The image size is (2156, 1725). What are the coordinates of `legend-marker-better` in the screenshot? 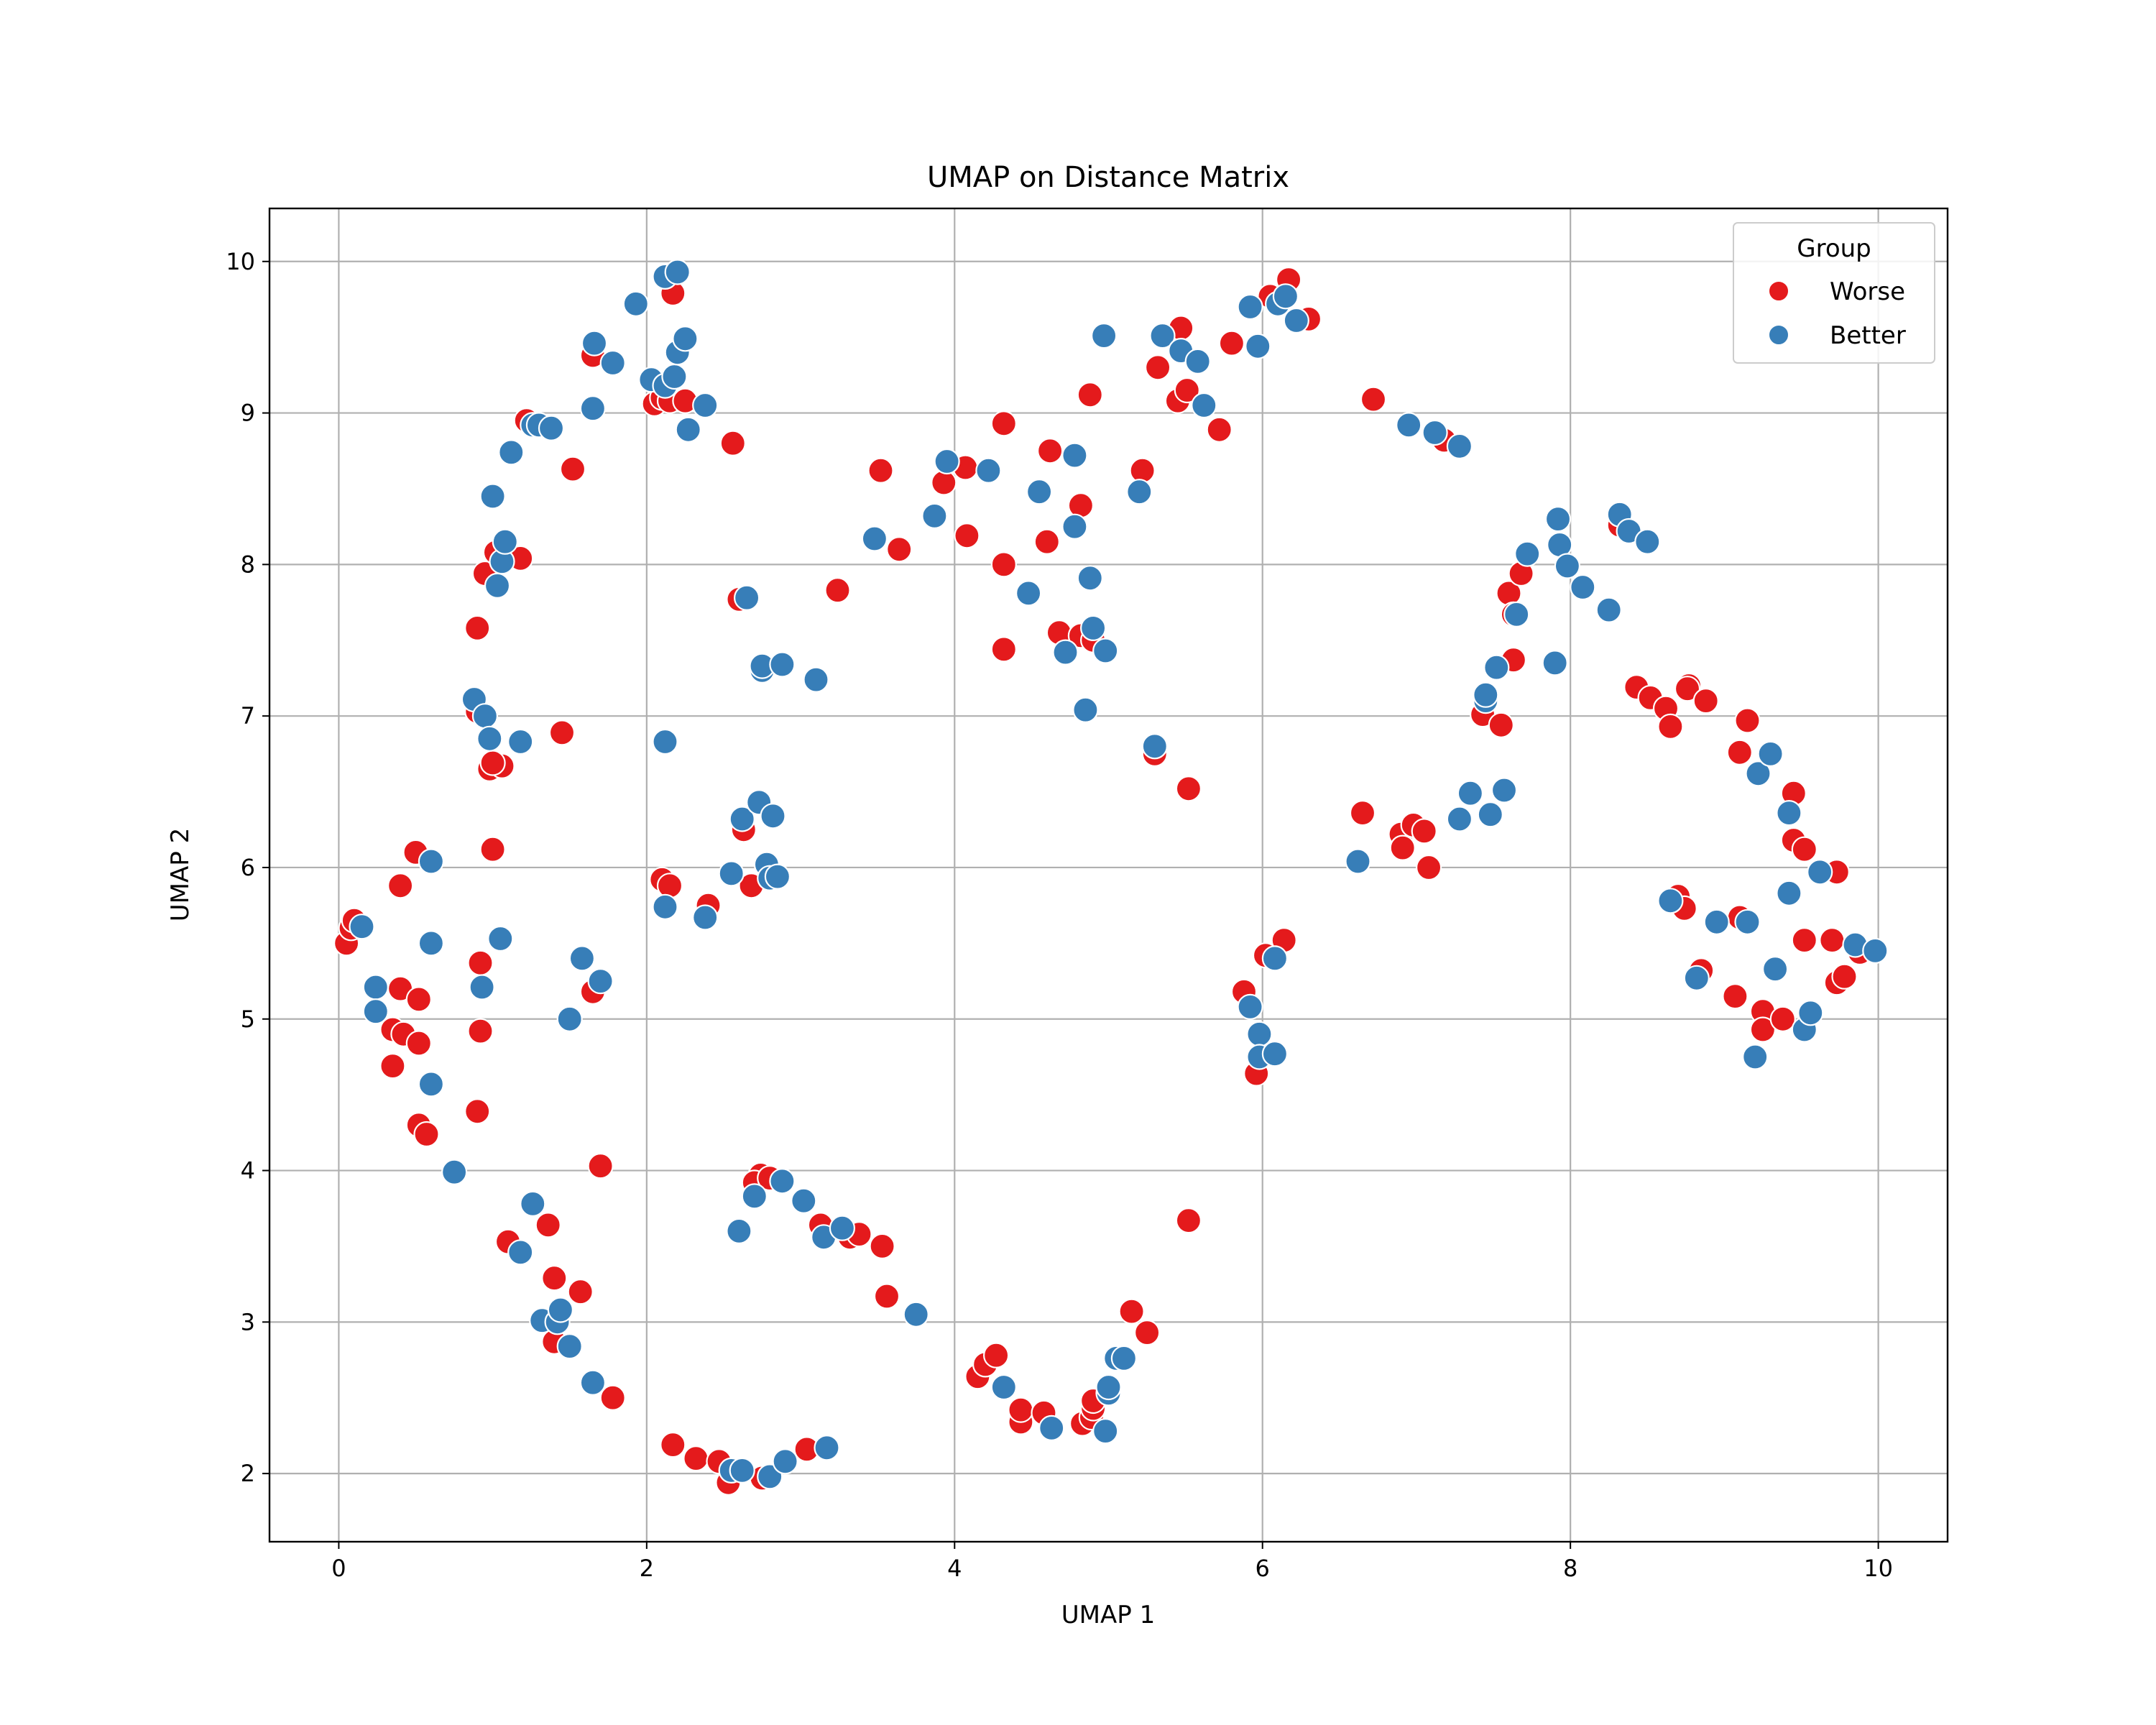 It's located at (1778, 335).